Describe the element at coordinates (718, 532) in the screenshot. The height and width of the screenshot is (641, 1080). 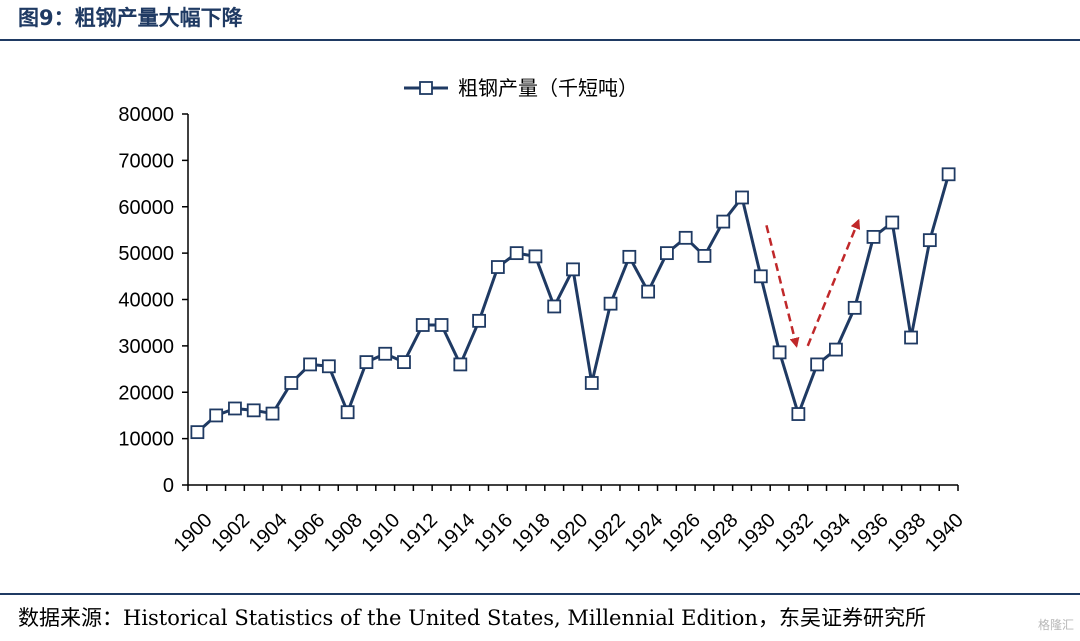
I see `x-tick-label: 1928` at that location.